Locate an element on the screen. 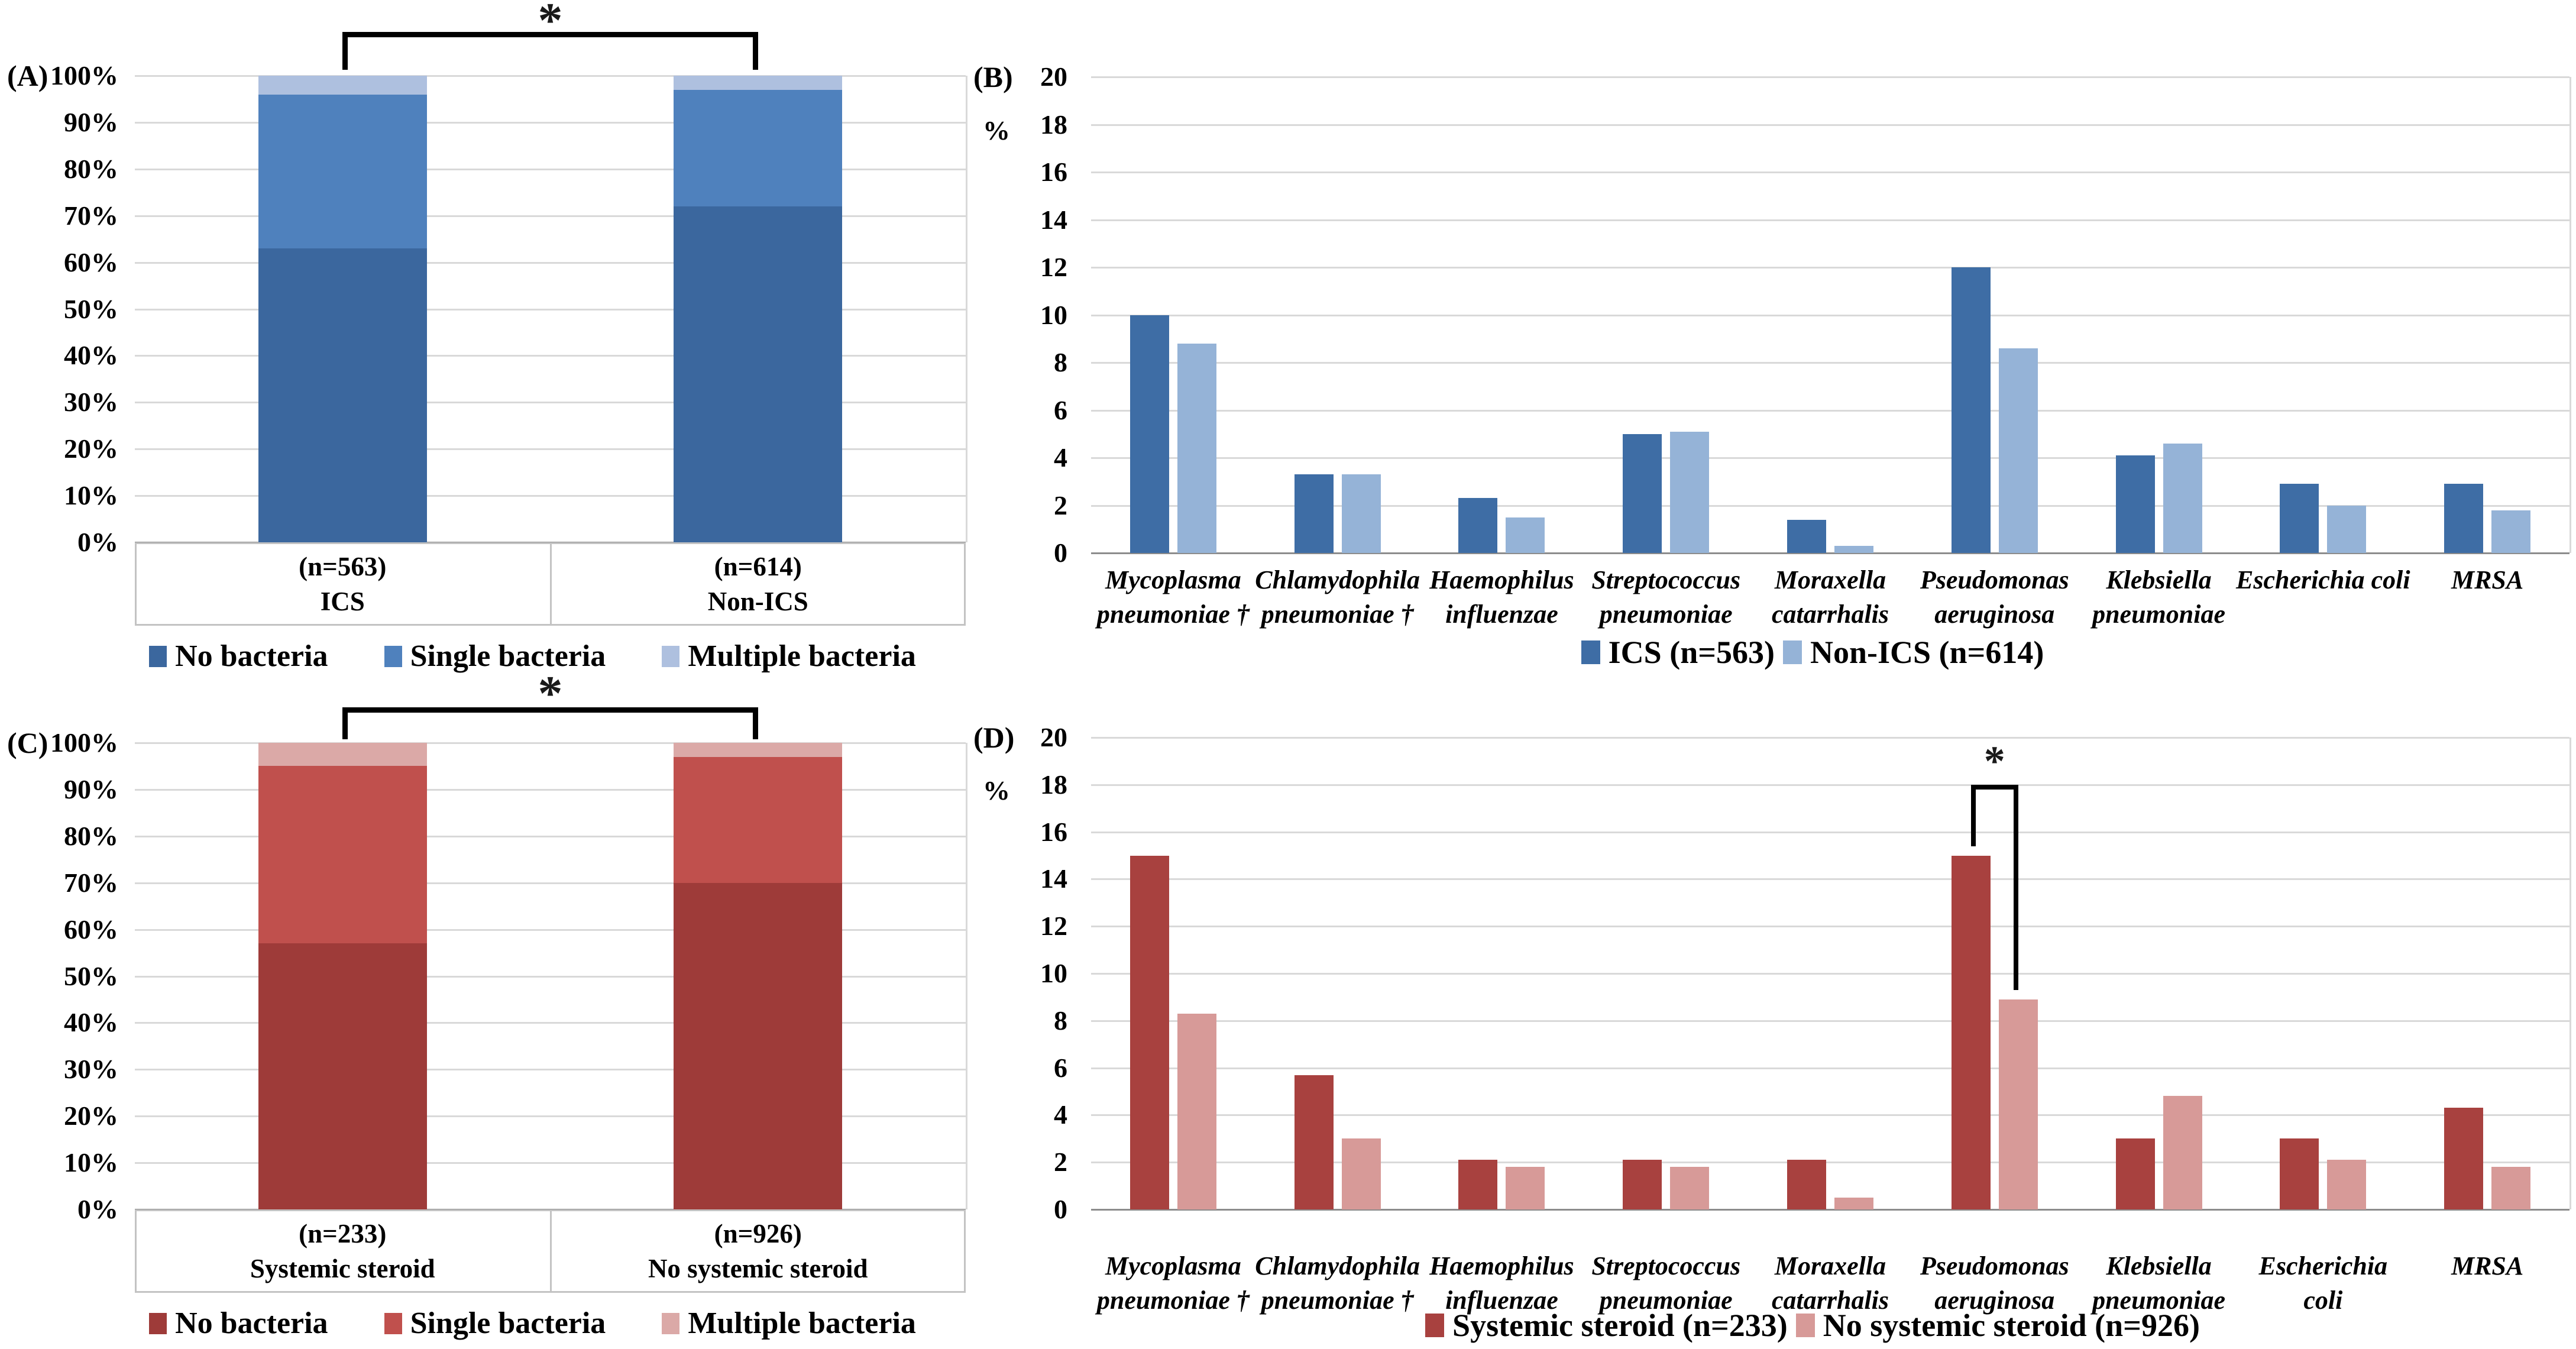  legend-item: ICS (n=563) is located at coordinates (1678, 652).